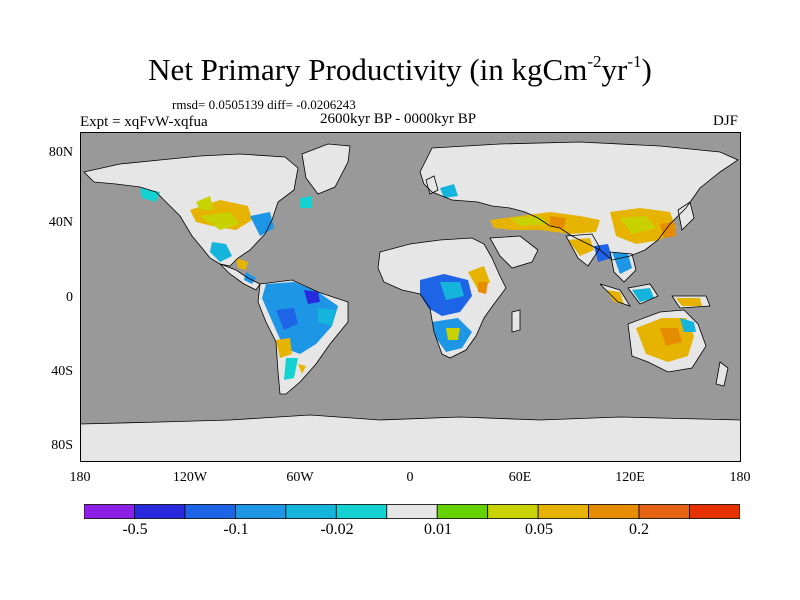  What do you see at coordinates (264, 104) in the screenshot?
I see `stats-text: rmsd= 0.0505139 diff= -0.0206243` at bounding box center [264, 104].